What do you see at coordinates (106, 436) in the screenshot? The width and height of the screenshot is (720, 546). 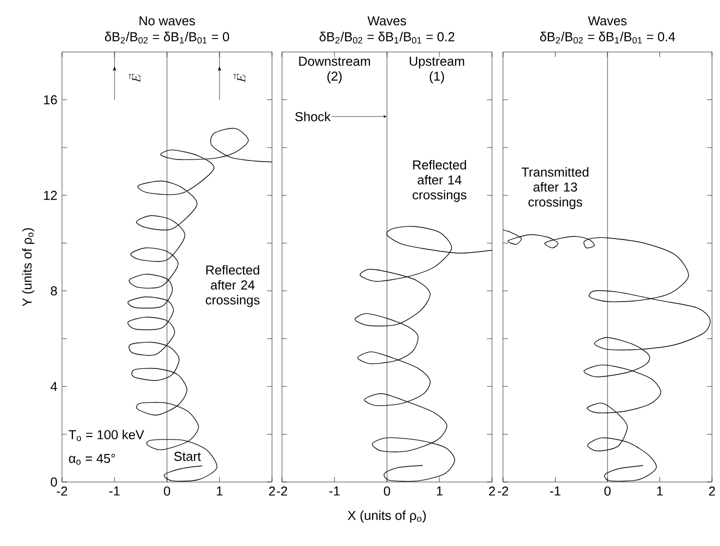 I see `annotation: T$_{o}$ = 100 keV` at bounding box center [106, 436].